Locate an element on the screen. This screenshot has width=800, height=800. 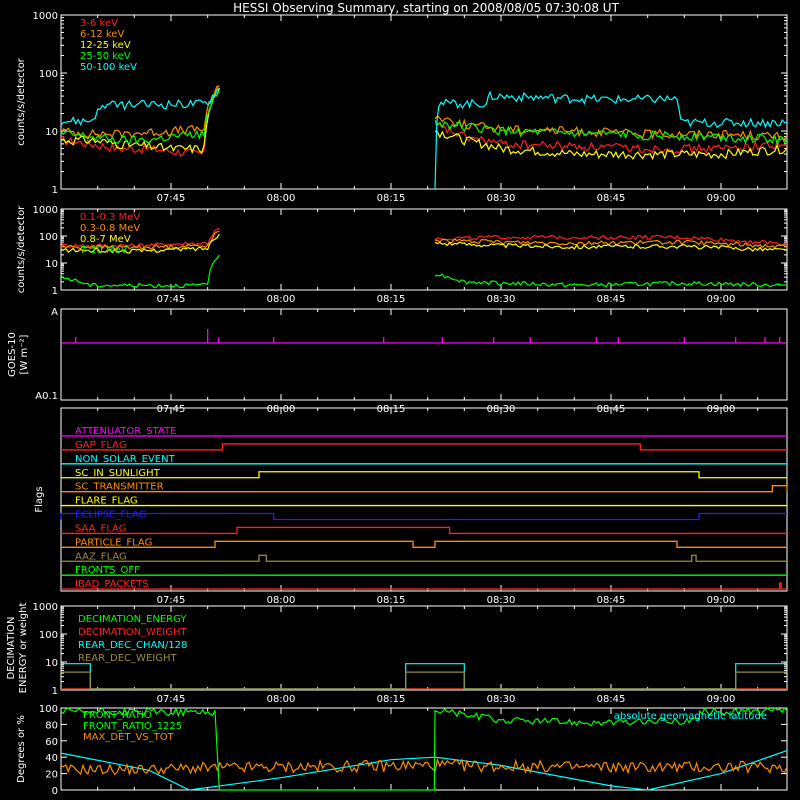
legend-entry: DECIMATION_ENERGY is located at coordinates (132, 619).